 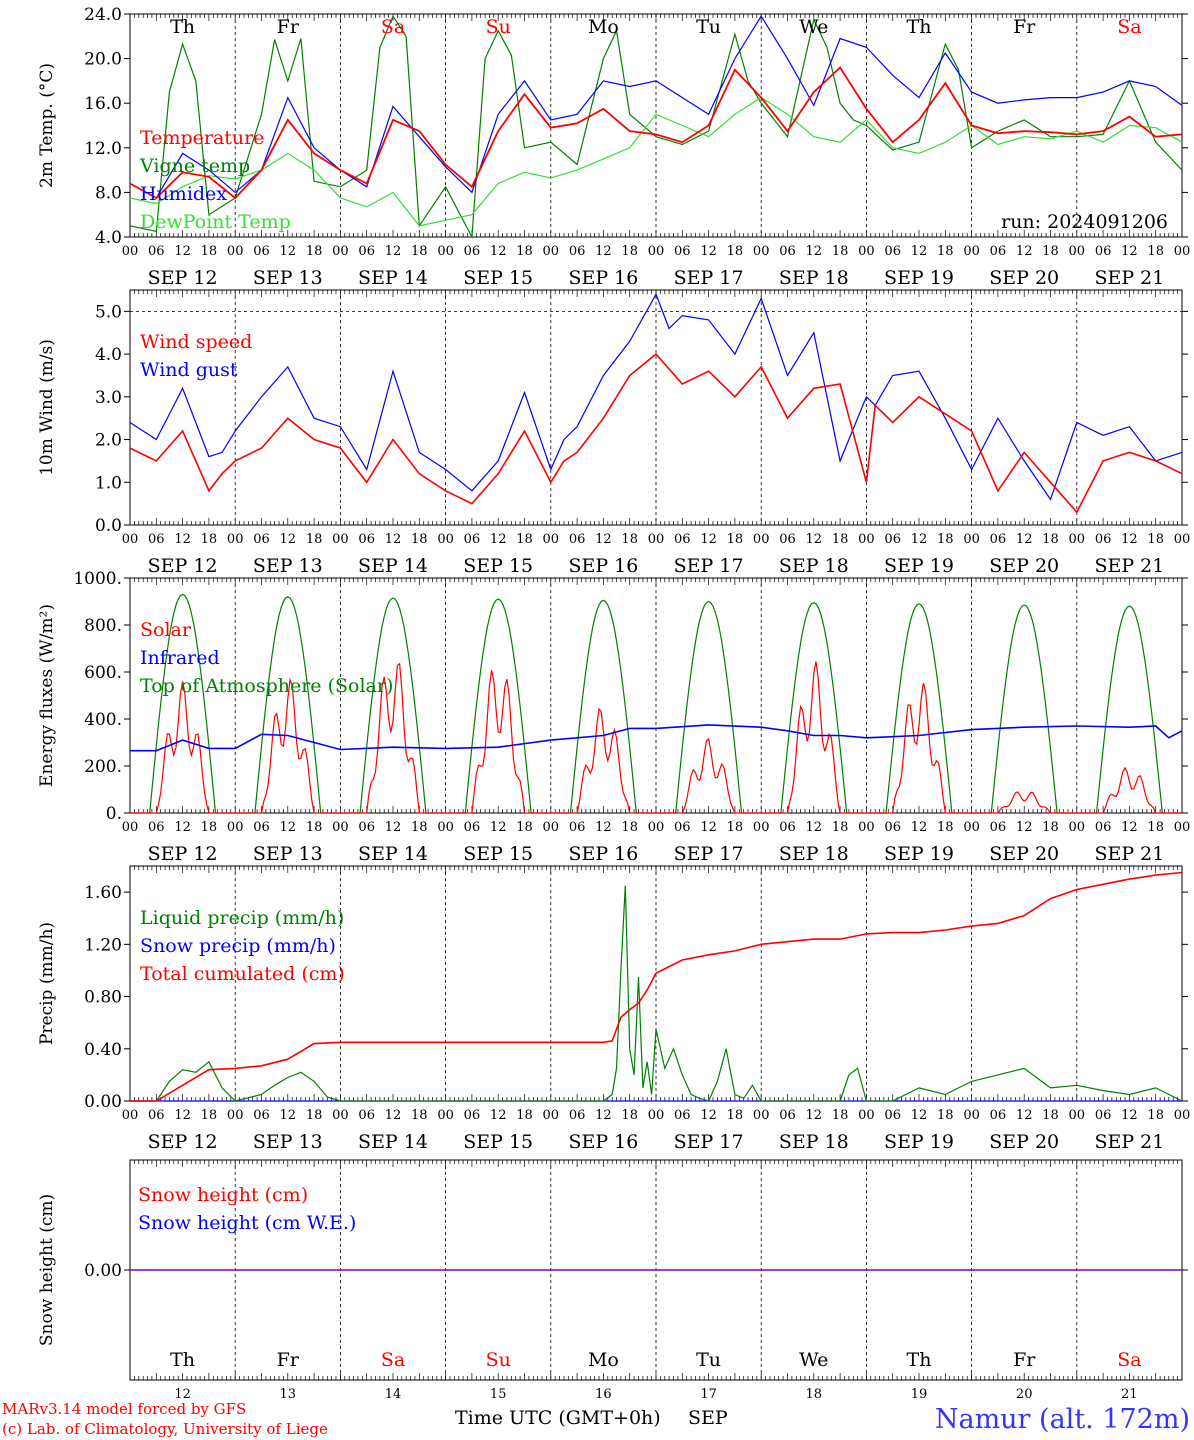 I want to click on weekday-label-top: Mo, so click(x=603, y=27).